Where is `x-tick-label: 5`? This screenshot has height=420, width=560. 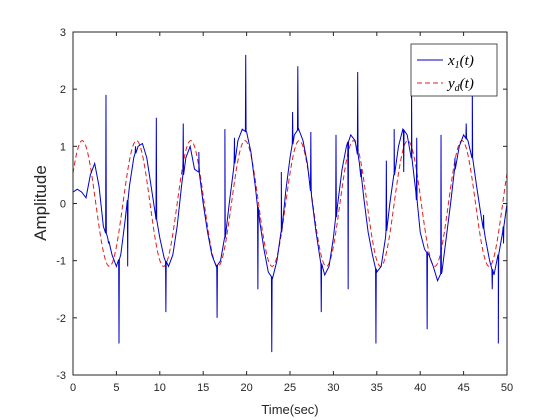
x-tick-label: 5 is located at coordinates (116, 388).